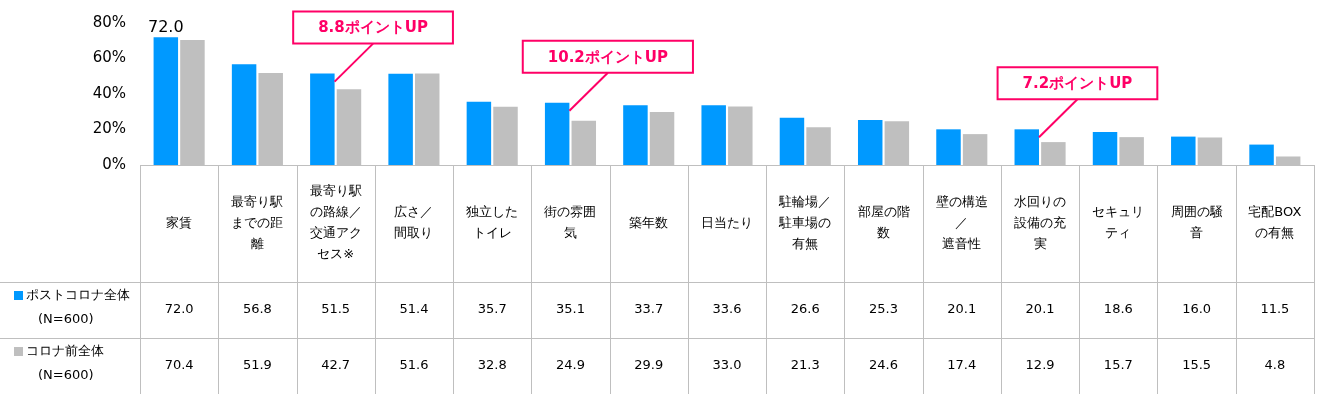  What do you see at coordinates (414, 222) in the screenshot?
I see `x-tick-label: 広さ／間取り` at bounding box center [414, 222].